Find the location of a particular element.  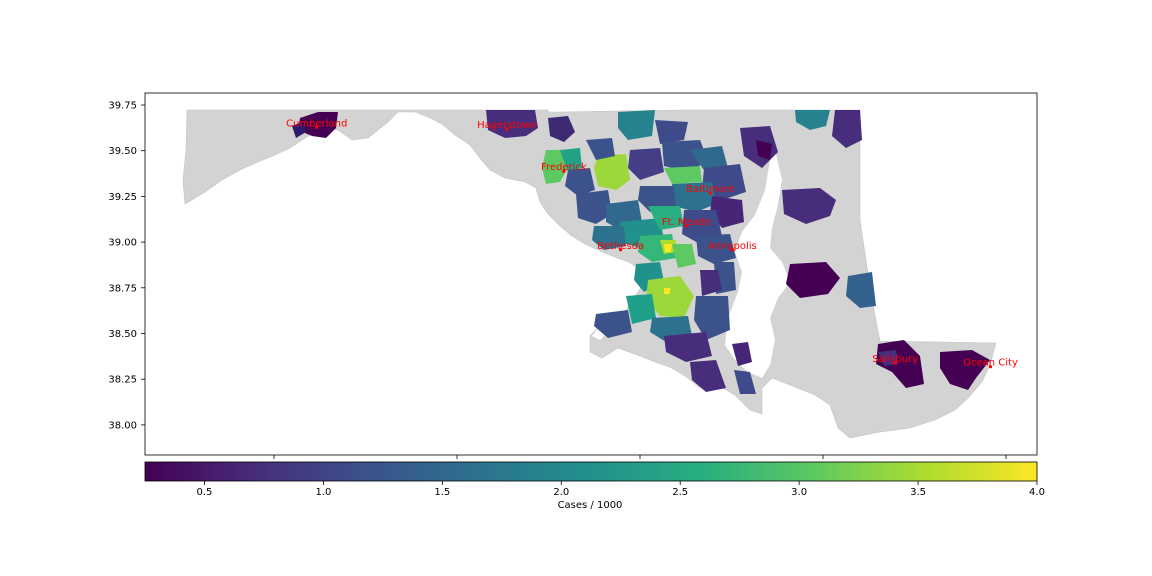

colorbar-tick-label: 3.0 is located at coordinates (799, 492).